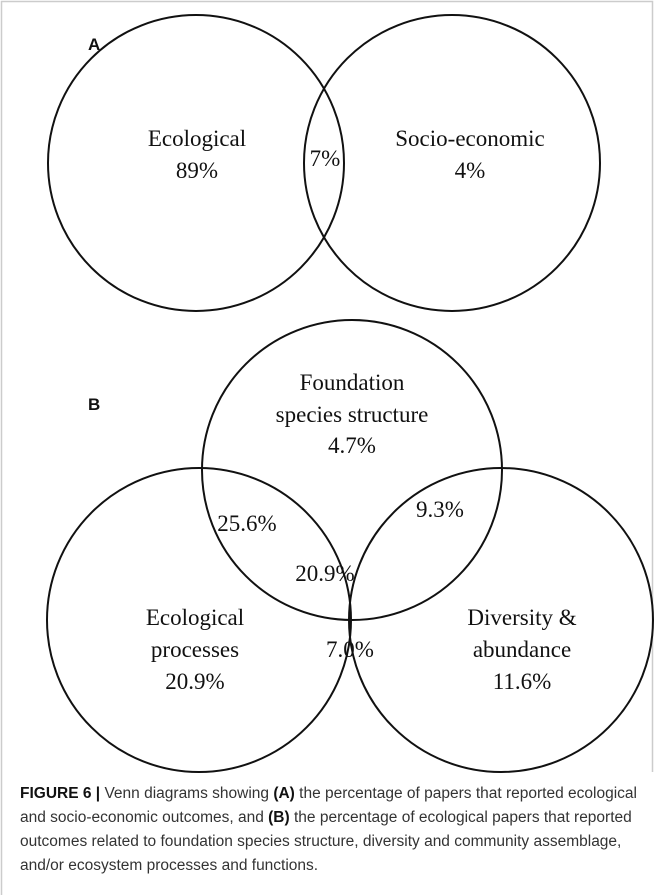 The height and width of the screenshot is (895, 654). What do you see at coordinates (350, 649) in the screenshot?
I see `overlap-value: 7.0%` at bounding box center [350, 649].